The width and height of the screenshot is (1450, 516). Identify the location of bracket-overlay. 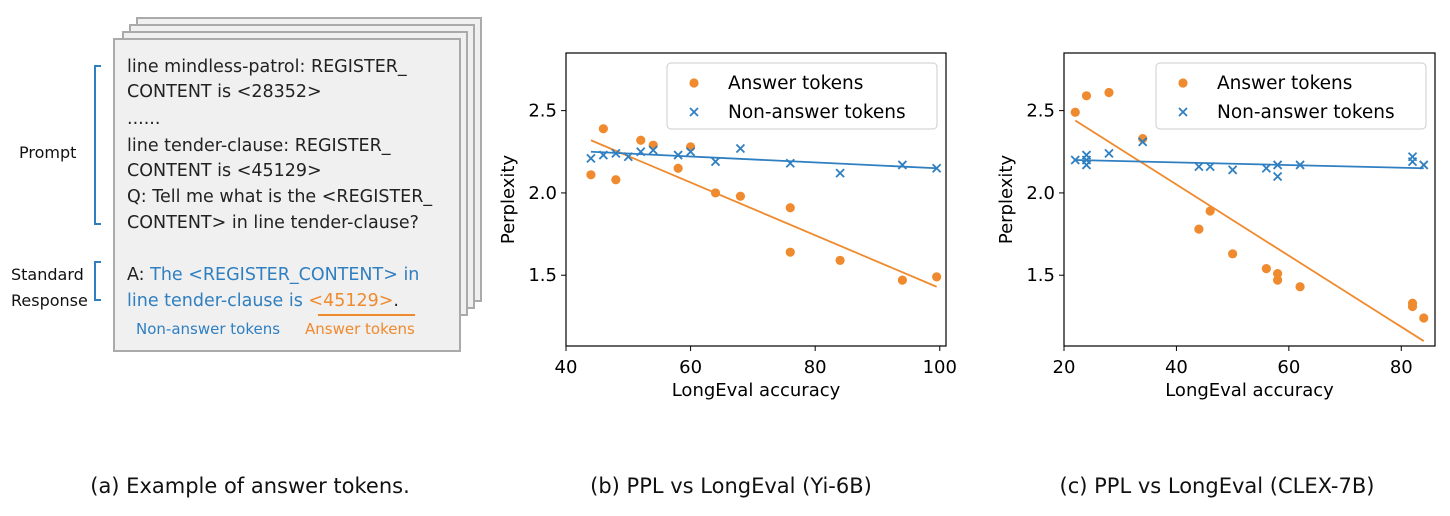
(97, 183).